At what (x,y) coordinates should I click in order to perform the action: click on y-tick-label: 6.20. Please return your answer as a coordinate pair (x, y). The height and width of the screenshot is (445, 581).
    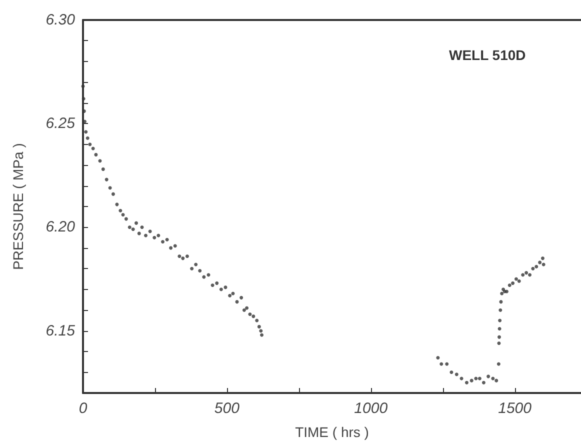
    Looking at the image, I should click on (61, 227).